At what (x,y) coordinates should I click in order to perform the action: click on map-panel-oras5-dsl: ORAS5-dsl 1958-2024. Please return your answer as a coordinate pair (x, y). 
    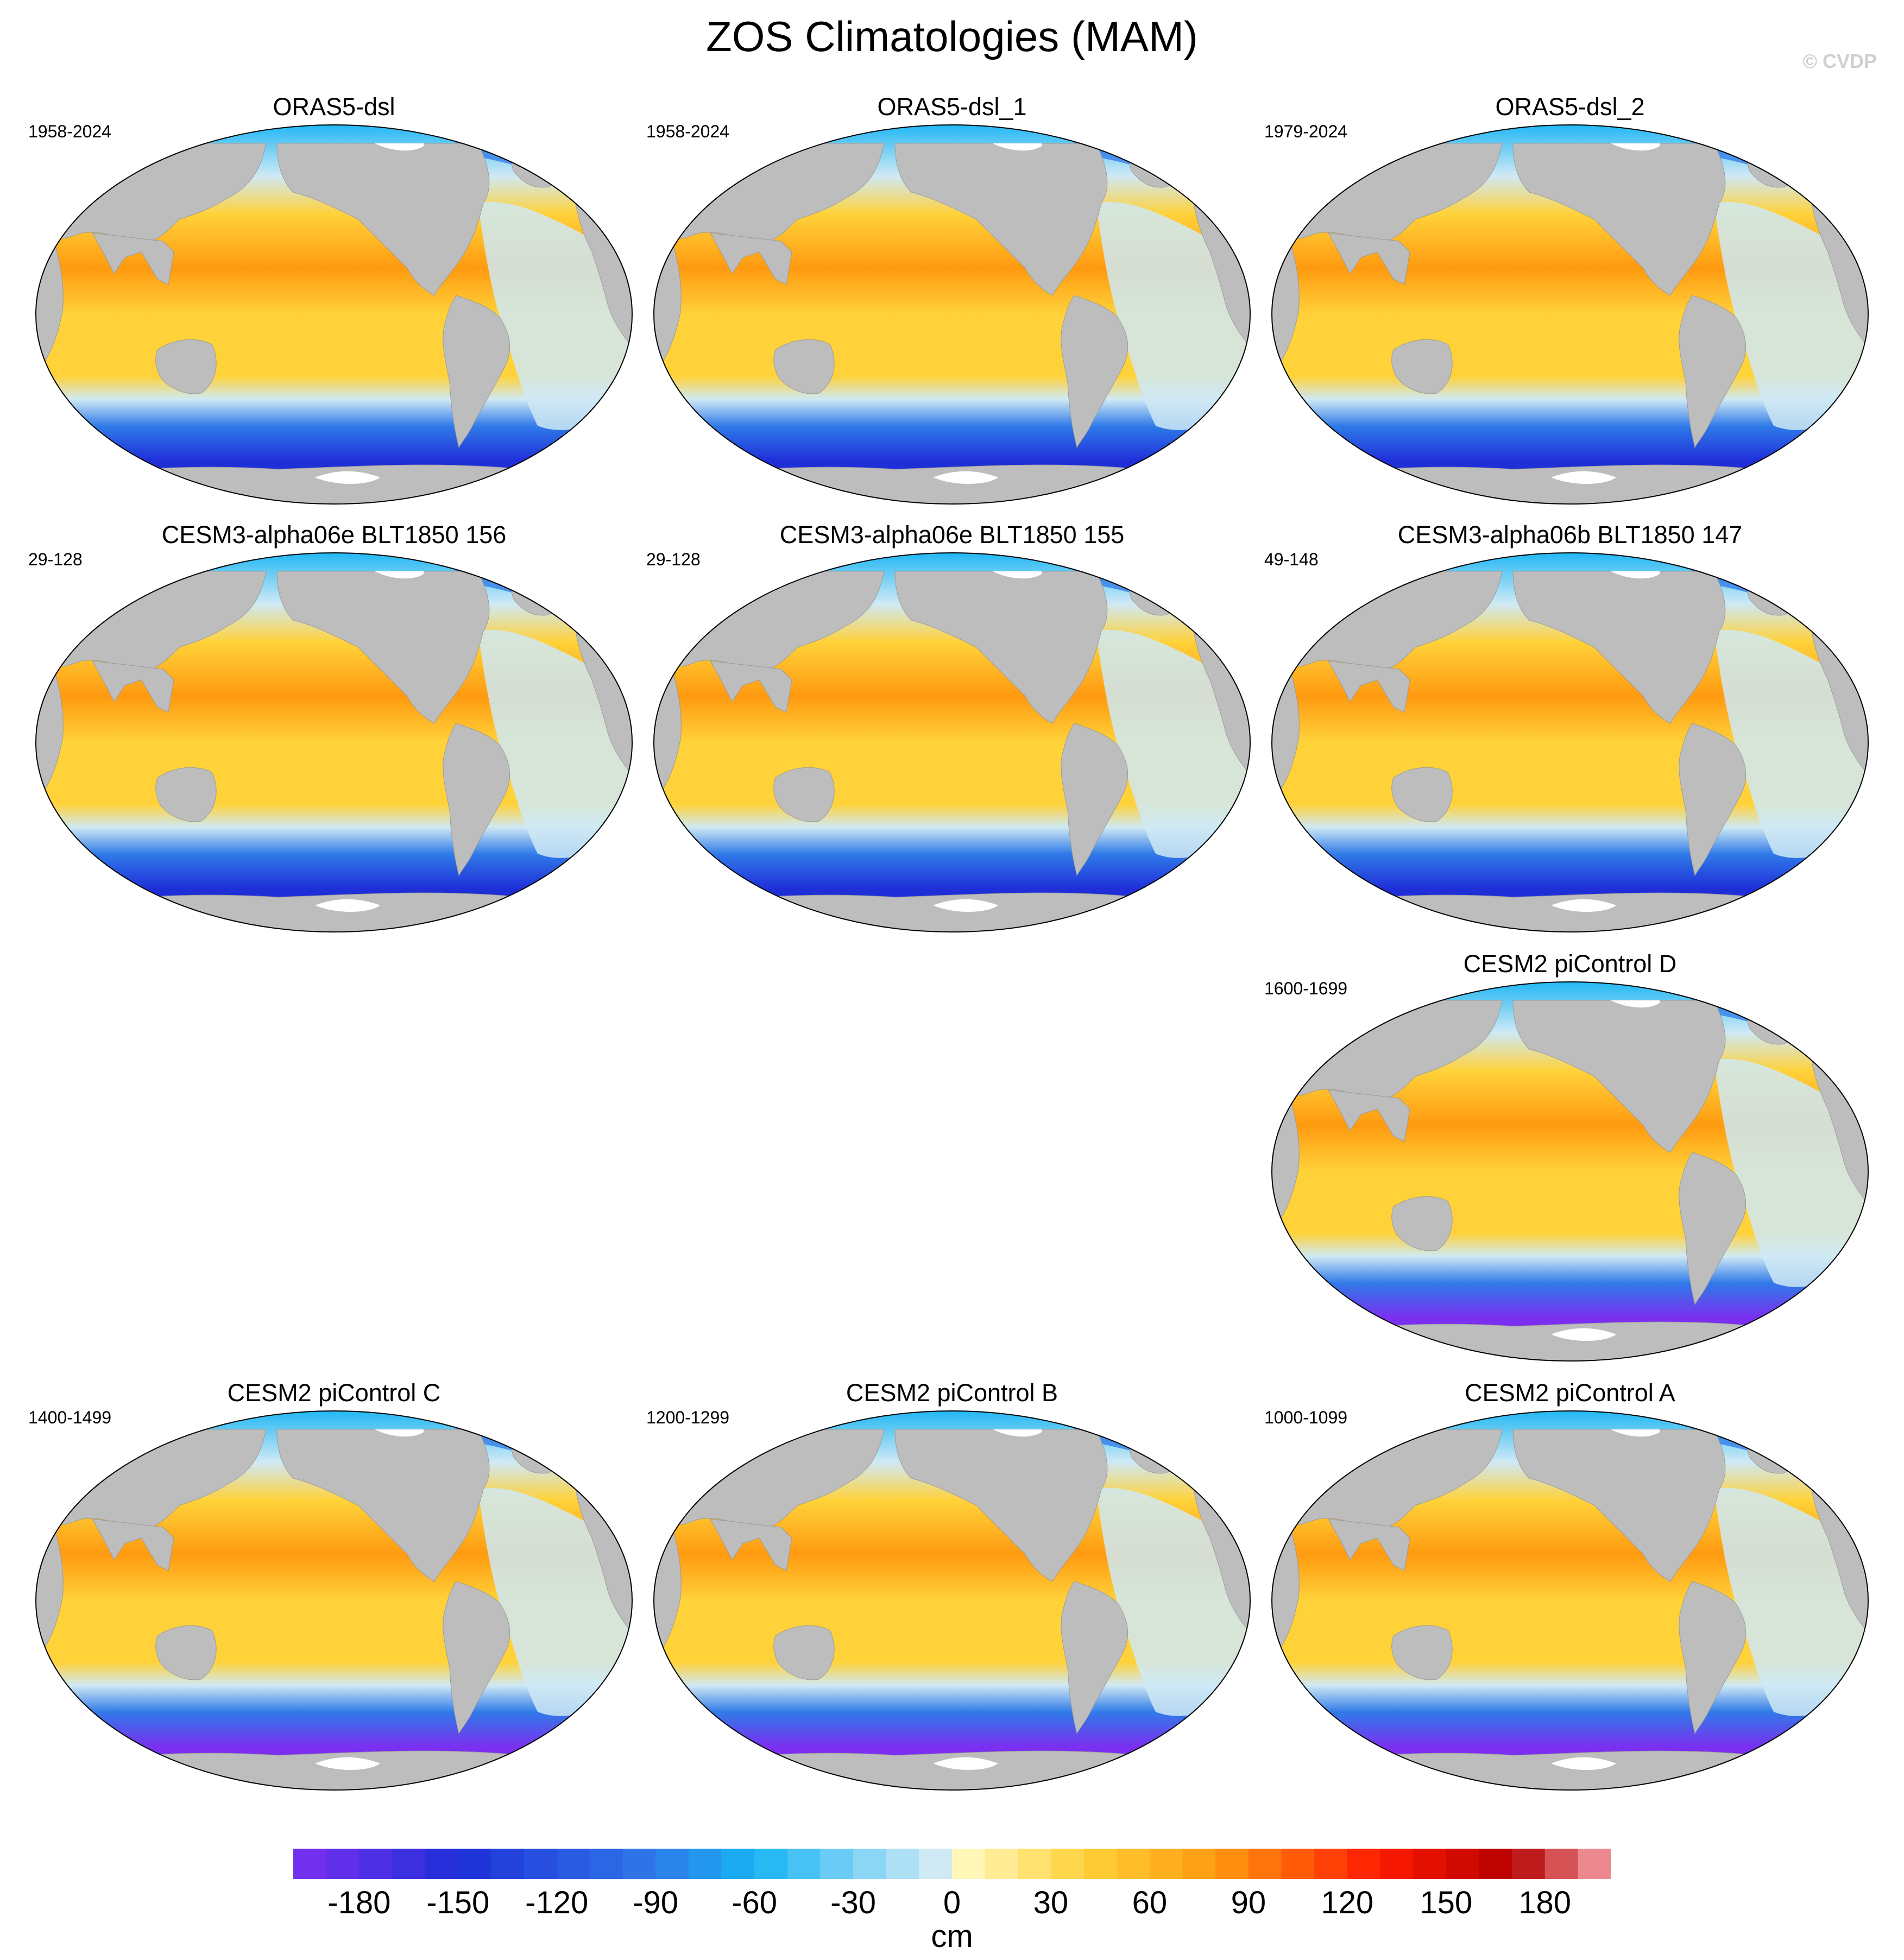
    Looking at the image, I should click on (334, 302).